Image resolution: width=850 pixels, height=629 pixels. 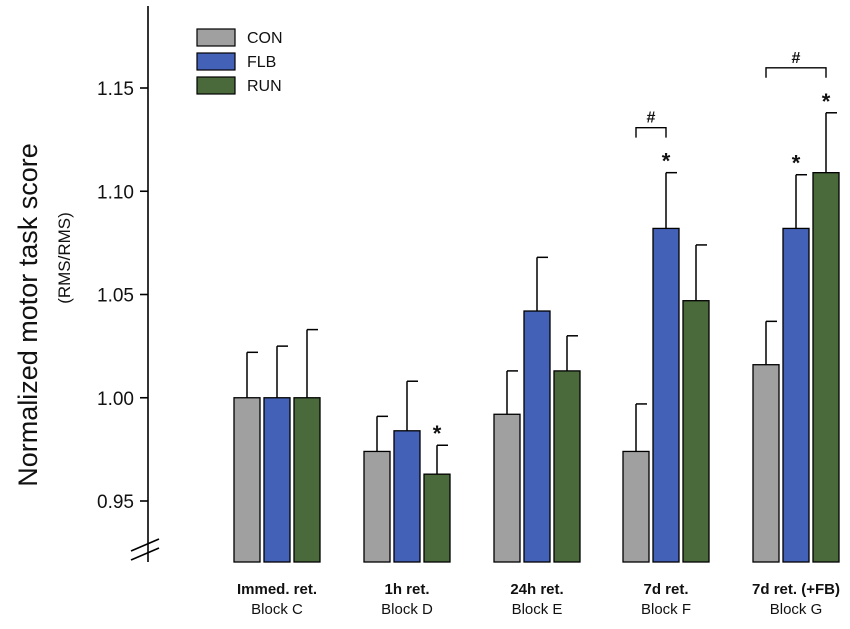 I want to click on y-axis-sublabel: (RMS/RMS), so click(x=64, y=258).